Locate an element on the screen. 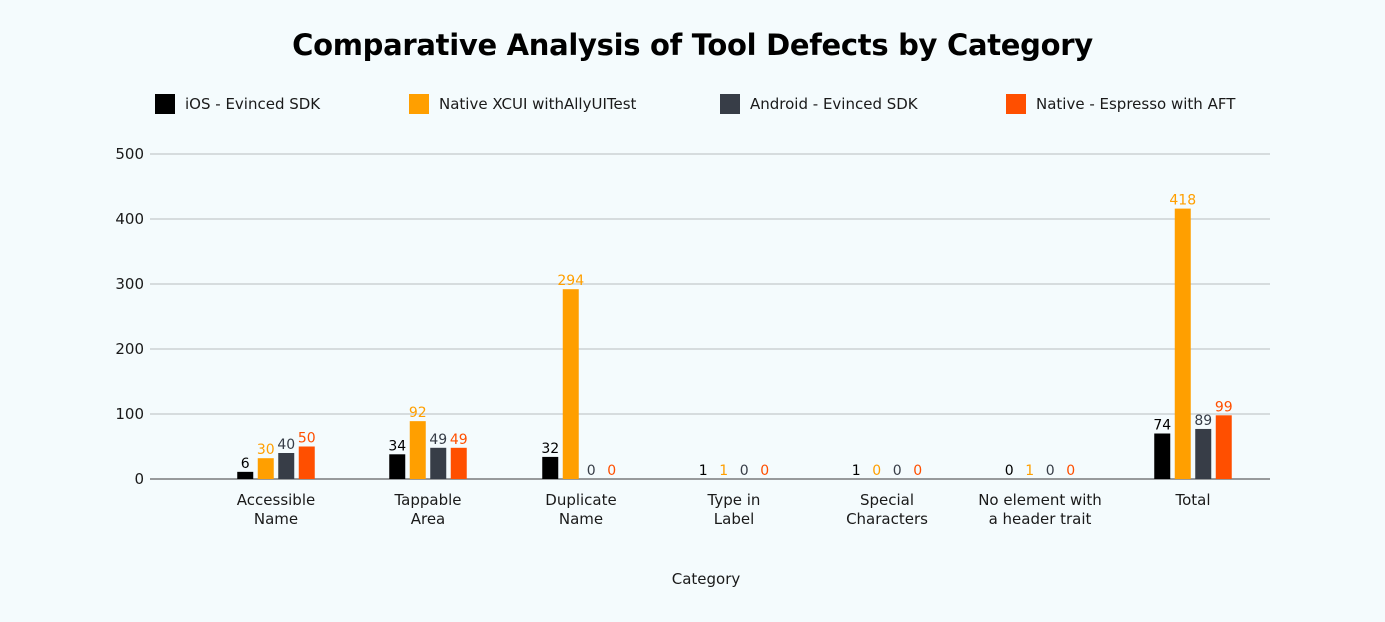  legend-label: Native XCUI withAllyUITest is located at coordinates (538, 104).